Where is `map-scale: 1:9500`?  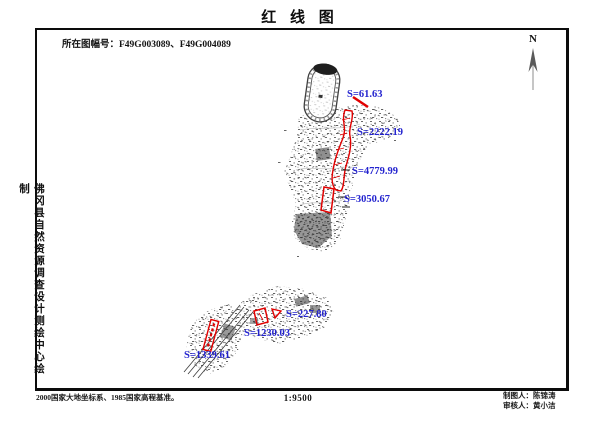 map-scale: 1:9500 is located at coordinates (298, 398).